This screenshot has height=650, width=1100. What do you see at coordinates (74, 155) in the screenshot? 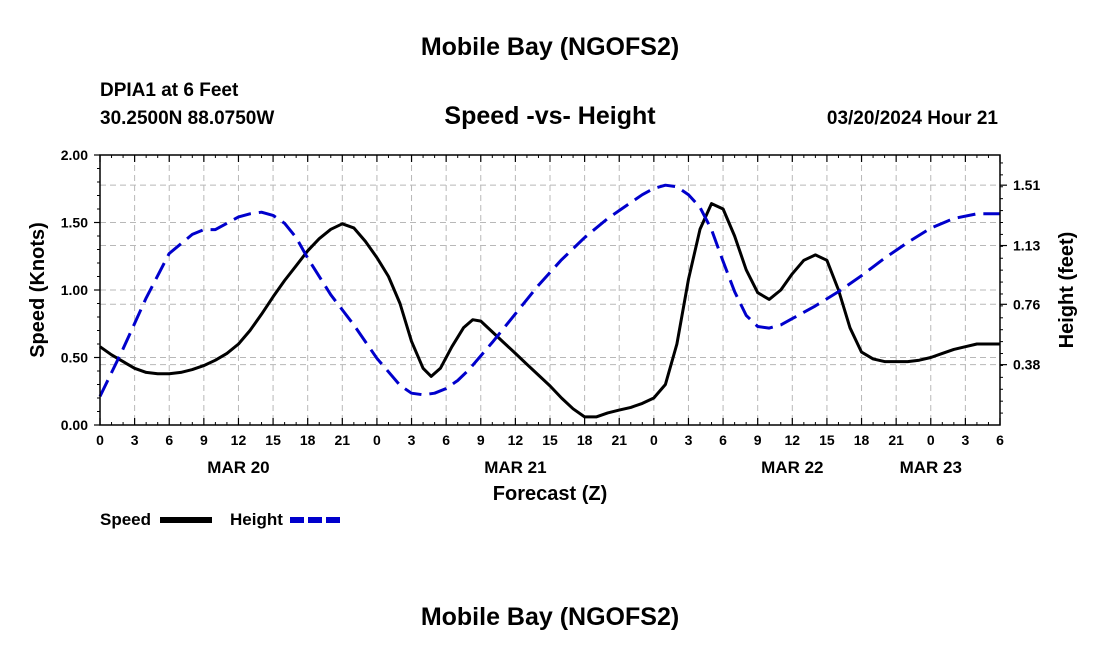
I see `y-tick-label: 2.00` at bounding box center [74, 155].